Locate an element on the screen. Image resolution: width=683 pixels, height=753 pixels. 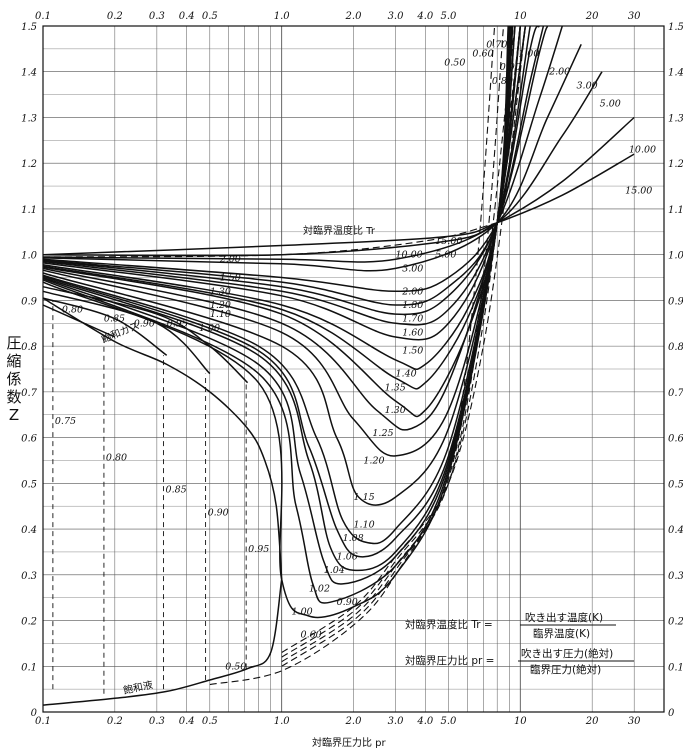
y-tick-label-right: 0.6 is located at coordinates (675, 439).